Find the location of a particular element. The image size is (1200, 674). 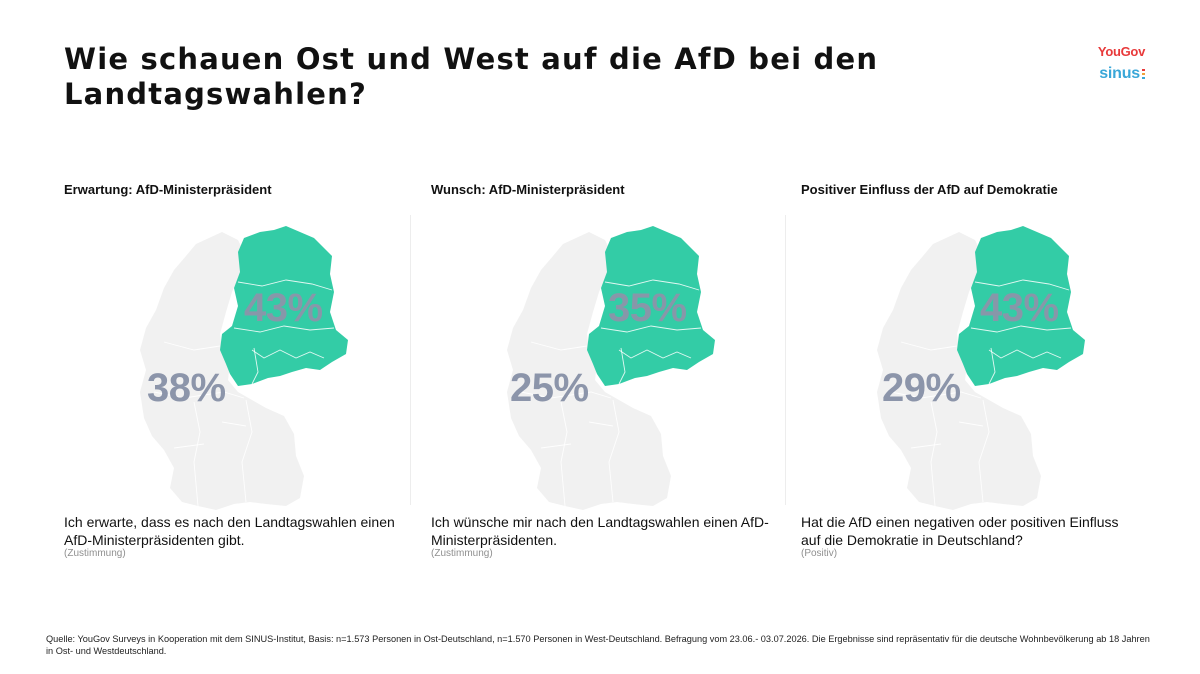

yougov-logo: YouGov is located at coordinates (1121, 51).